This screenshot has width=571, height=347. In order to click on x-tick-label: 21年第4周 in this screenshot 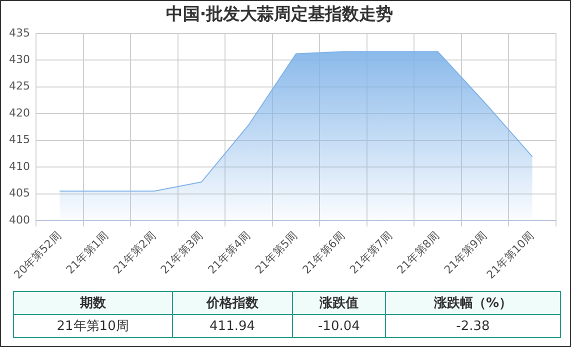, I will do `click(229, 253)`.